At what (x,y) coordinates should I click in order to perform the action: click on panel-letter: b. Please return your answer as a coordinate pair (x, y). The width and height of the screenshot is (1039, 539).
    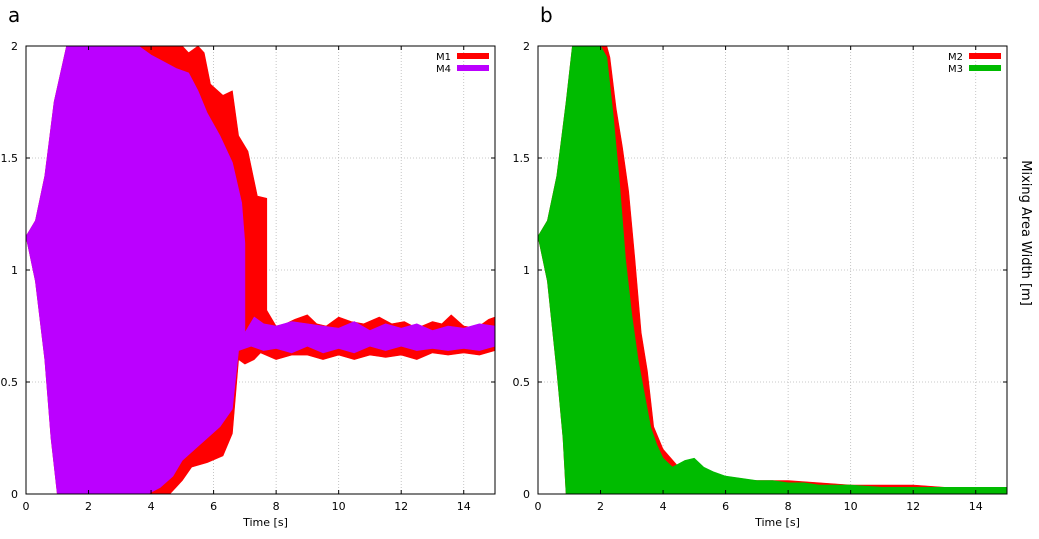
    Looking at the image, I should click on (546, 15).